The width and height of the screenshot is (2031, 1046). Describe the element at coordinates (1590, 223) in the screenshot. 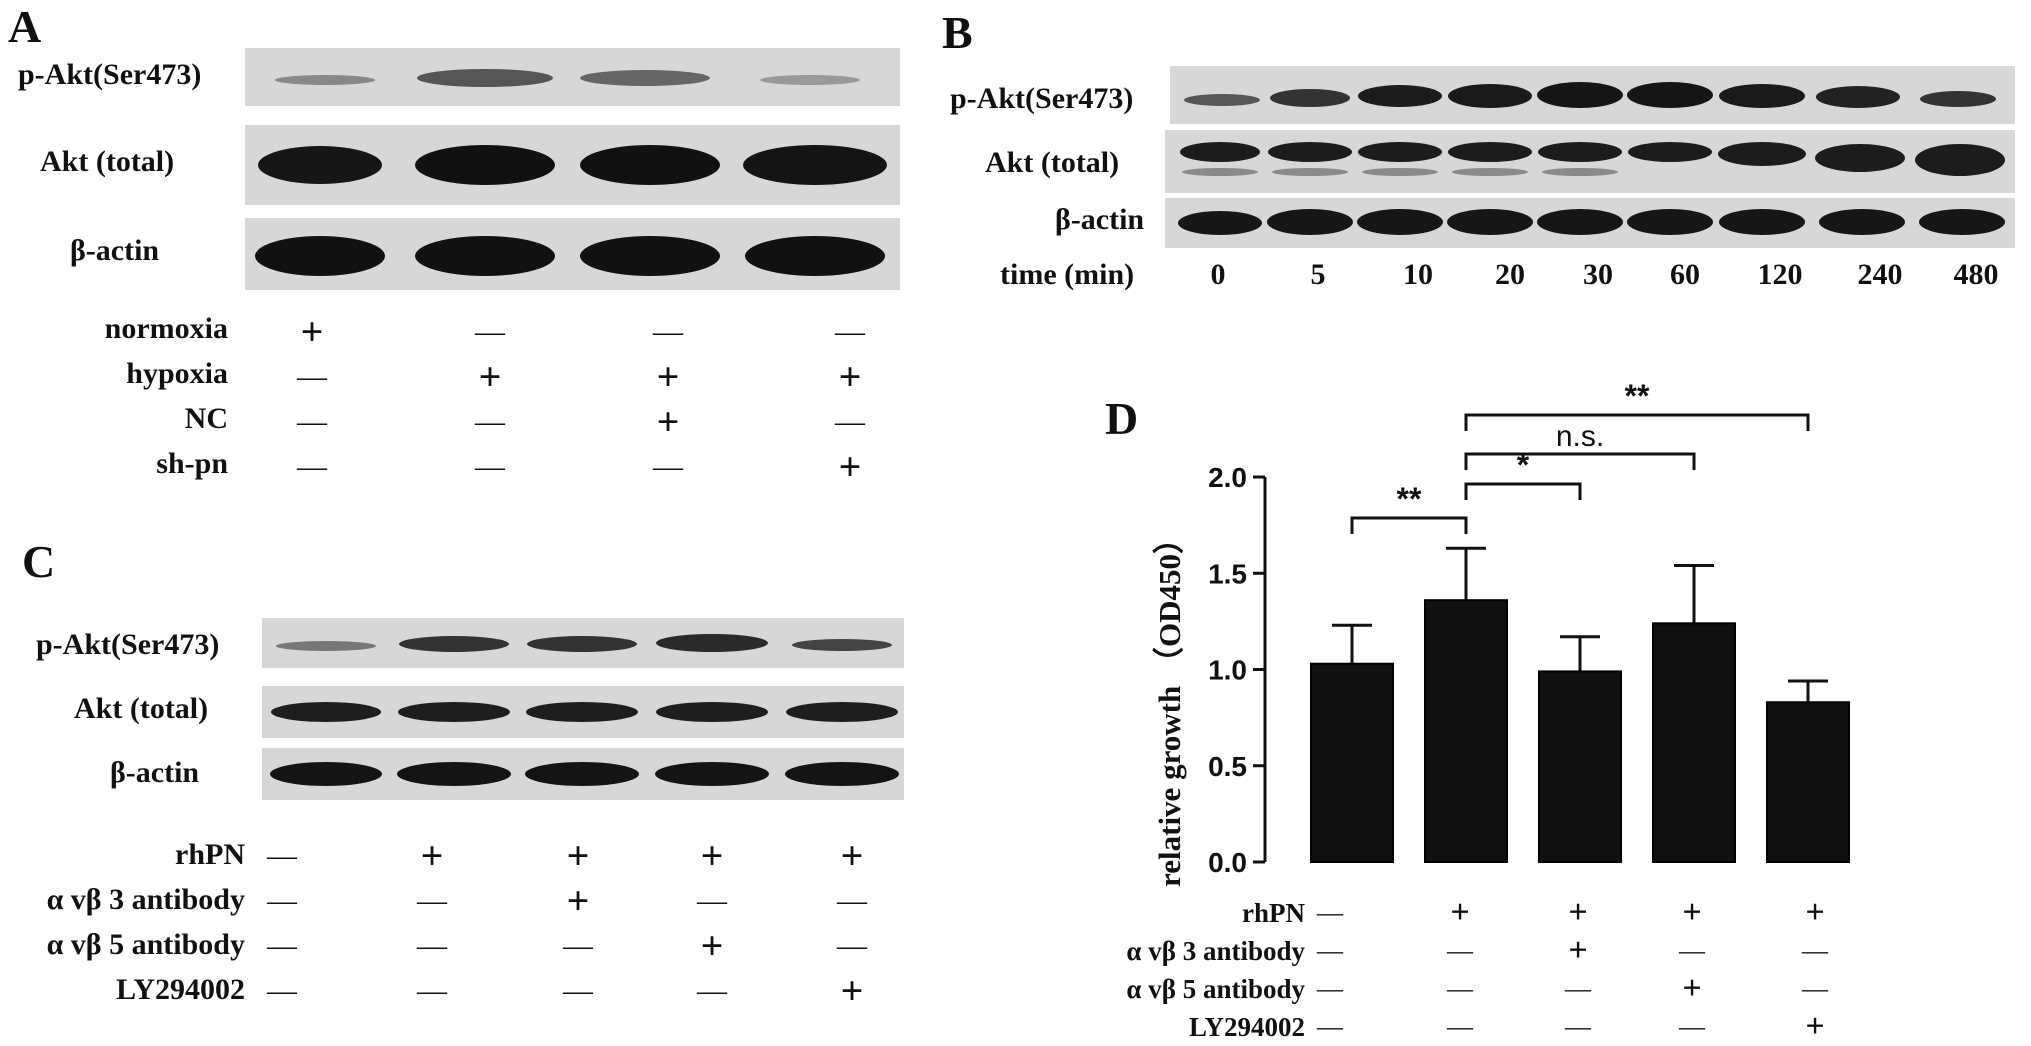

I see `panel-b-blot-actin` at that location.